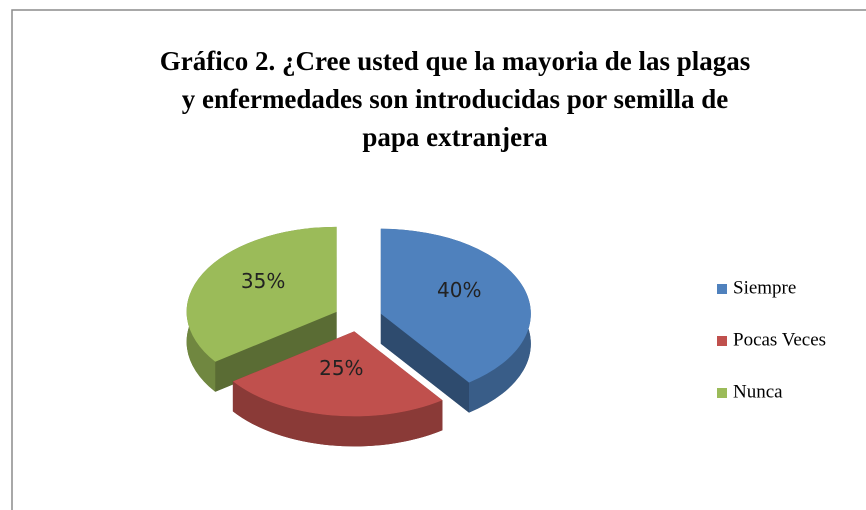  What do you see at coordinates (459, 290) in the screenshot?
I see `data-label: 40%` at bounding box center [459, 290].